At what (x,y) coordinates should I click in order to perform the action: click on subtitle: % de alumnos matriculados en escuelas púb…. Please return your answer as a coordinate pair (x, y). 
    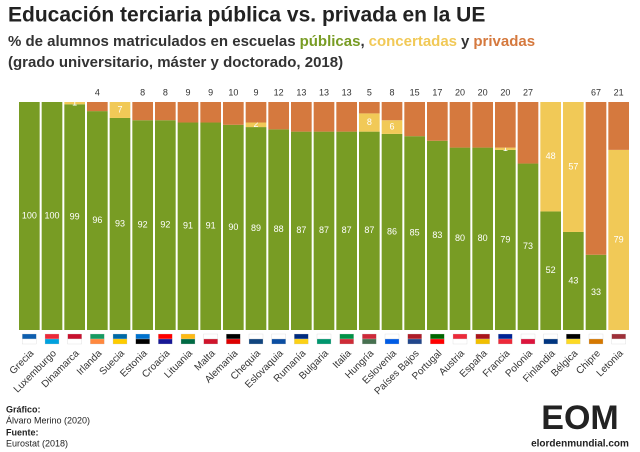
    Looking at the image, I should click on (271, 41).